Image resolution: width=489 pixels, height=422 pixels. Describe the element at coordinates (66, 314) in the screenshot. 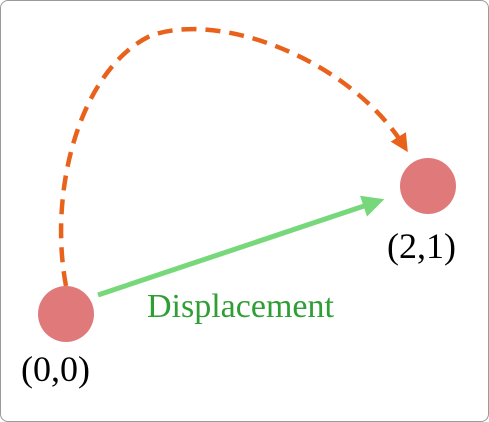

I see `start-point-dot` at that location.